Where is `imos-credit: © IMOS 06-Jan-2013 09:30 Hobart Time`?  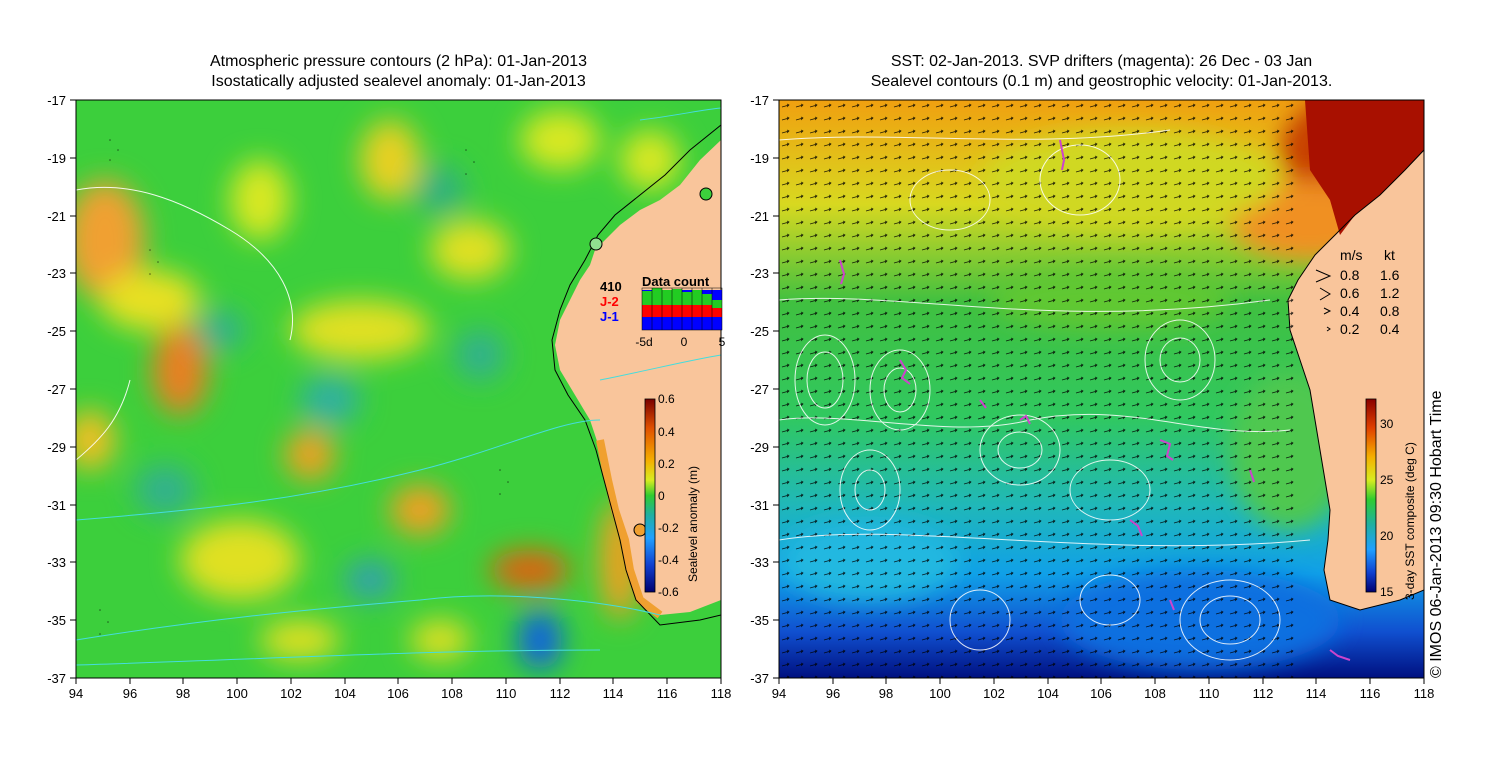
imos-credit: © IMOS 06-Jan-2013 09:30 Hobart Time is located at coordinates (1436, 534).